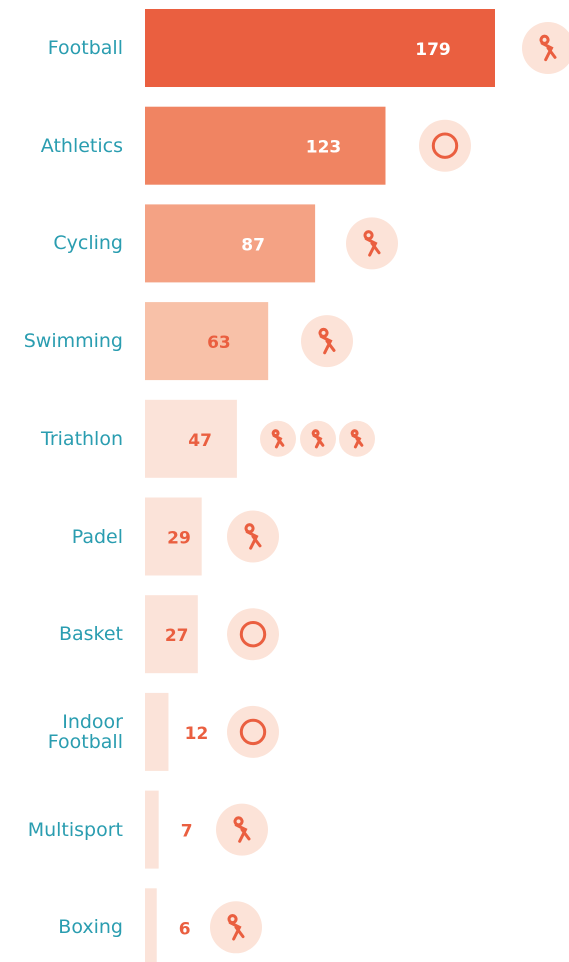 The width and height of the screenshot is (569, 962). What do you see at coordinates (179, 539) in the screenshot?
I see `value-label: 29` at bounding box center [179, 539].